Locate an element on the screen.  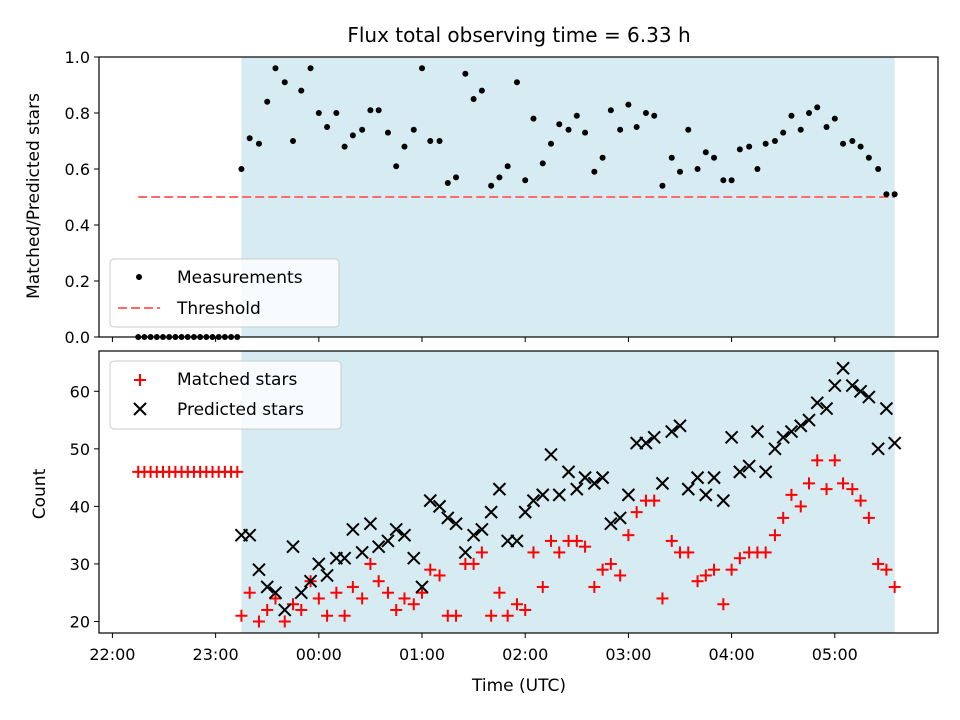
legend-measurements-marker is located at coordinates (139, 277).